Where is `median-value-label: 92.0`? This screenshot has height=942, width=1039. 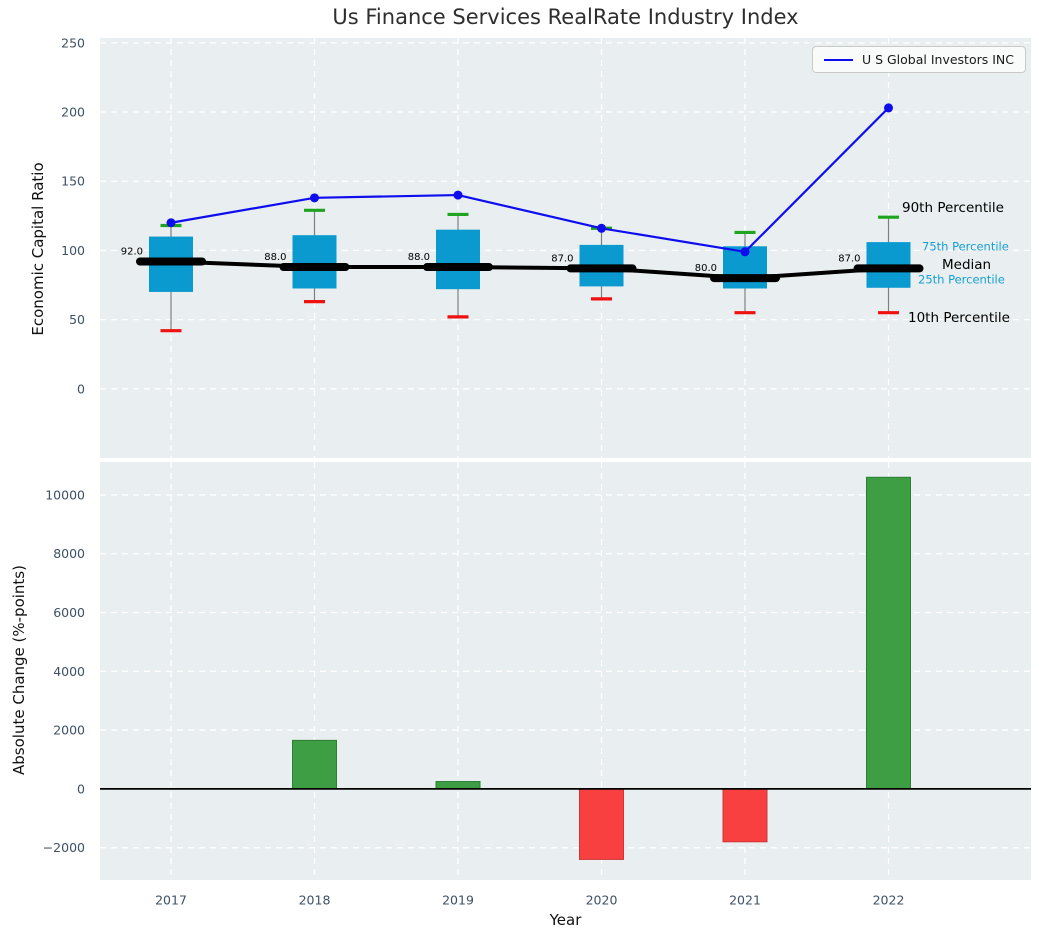
median-value-label: 92.0 is located at coordinates (132, 251).